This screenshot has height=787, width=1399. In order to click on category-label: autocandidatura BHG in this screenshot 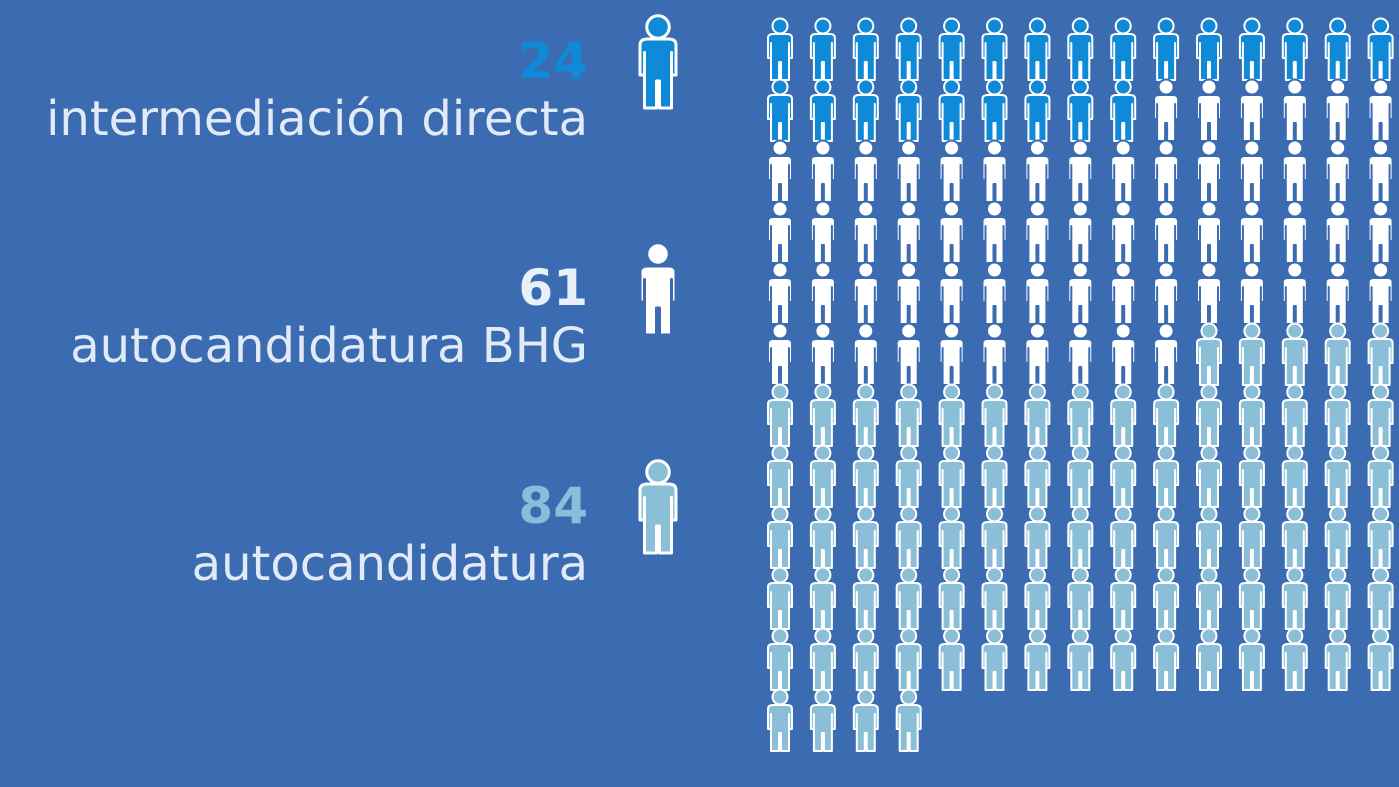, I will do `click(329, 346)`.